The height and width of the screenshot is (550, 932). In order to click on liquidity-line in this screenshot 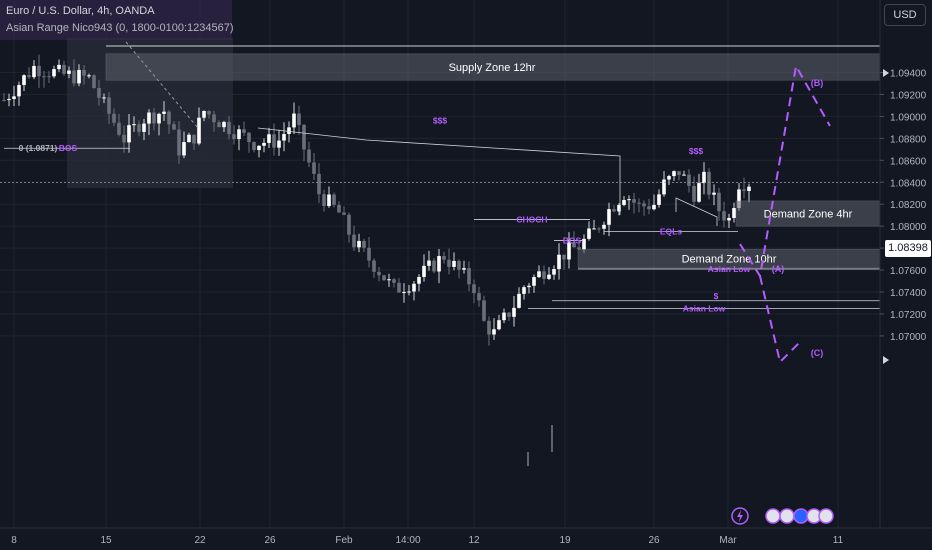, I will do `click(696, 211)`.